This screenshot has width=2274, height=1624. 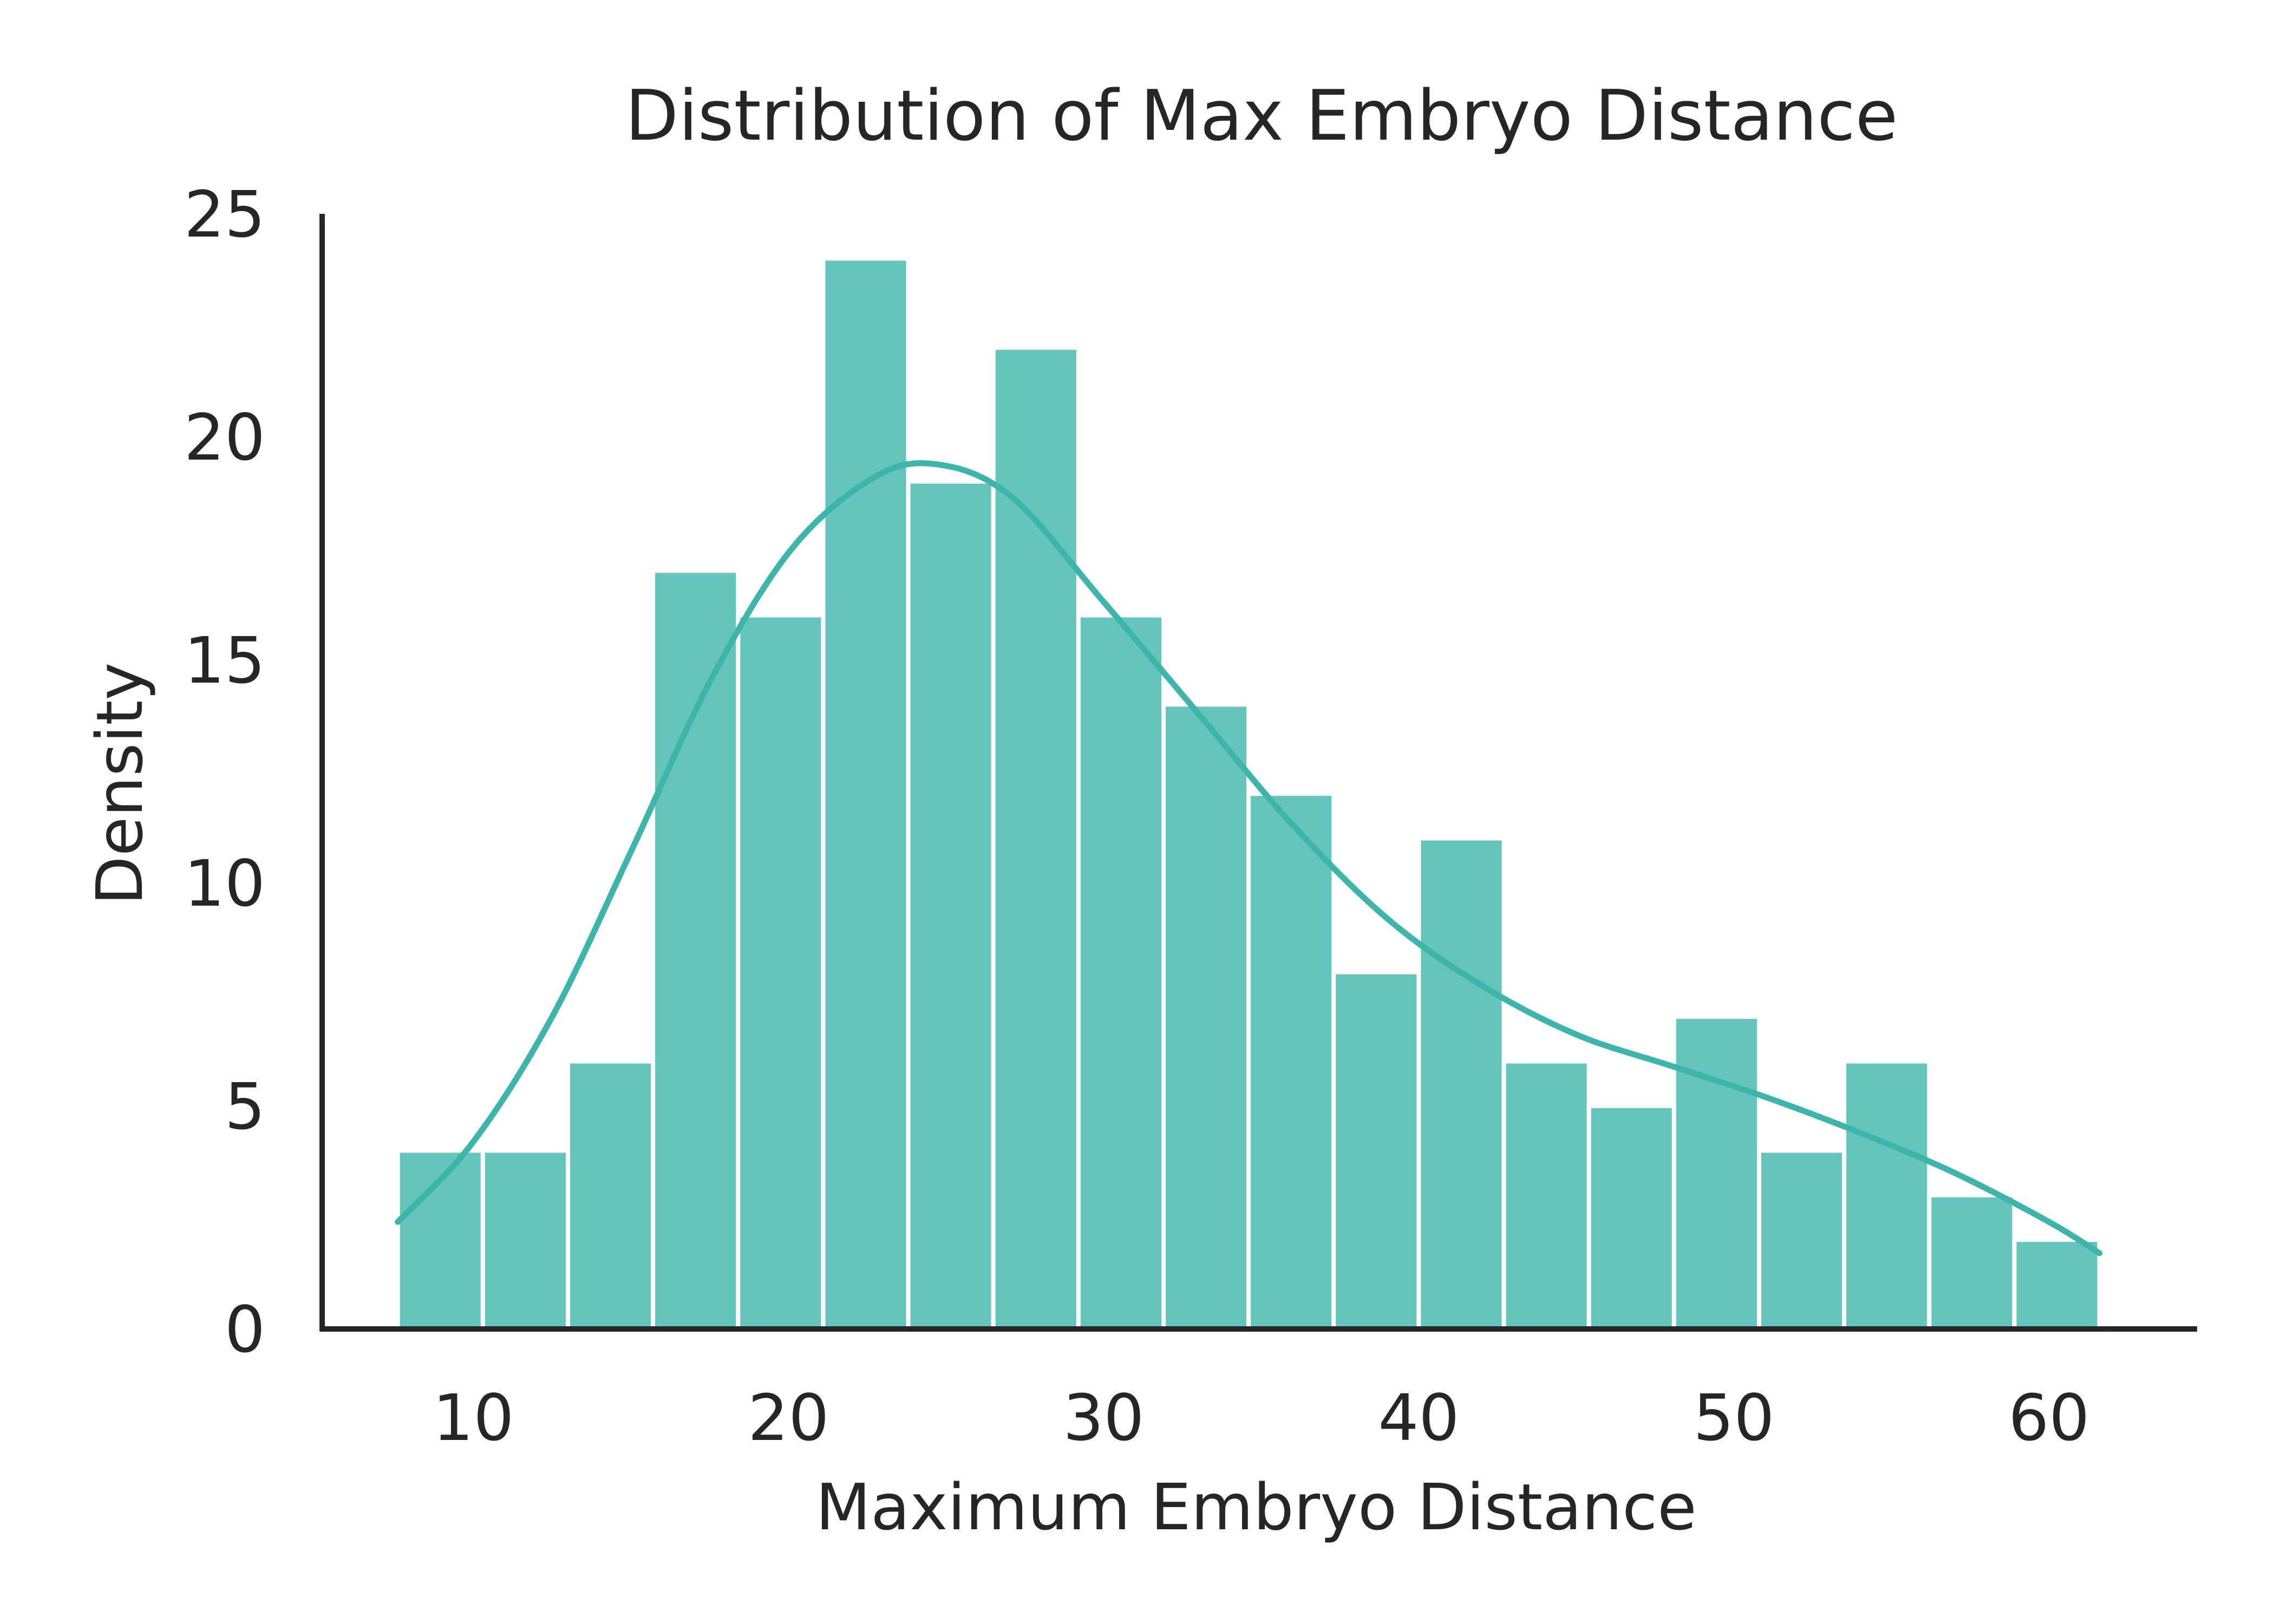 What do you see at coordinates (1734, 1418) in the screenshot?
I see `x-tick-label: 50` at bounding box center [1734, 1418].